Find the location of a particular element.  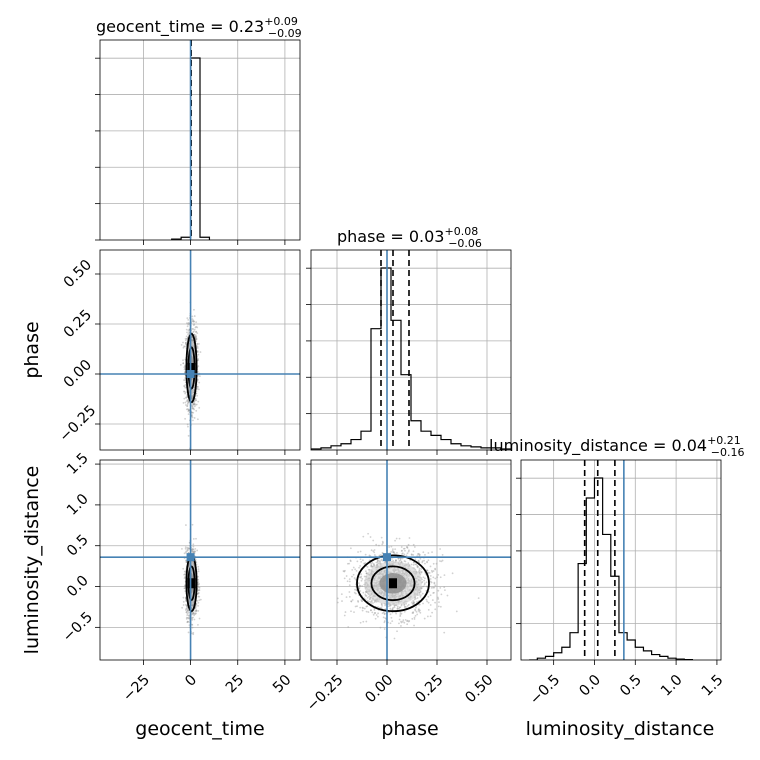

y-tick-label-phase: 0.00 is located at coordinates (78, 374).